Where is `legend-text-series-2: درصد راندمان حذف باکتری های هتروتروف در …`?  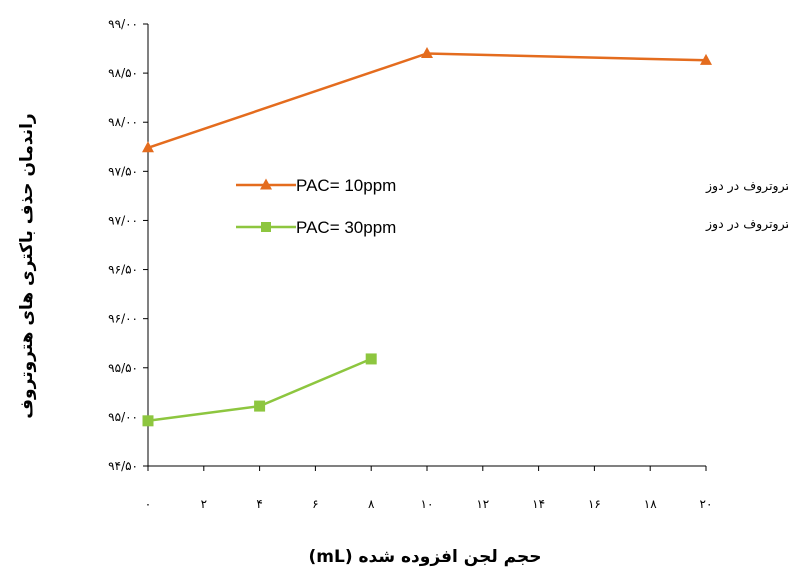 legend-text-series-2: درصد راندمان حذف باکتری های هتروتروف در … is located at coordinates (746, 224).